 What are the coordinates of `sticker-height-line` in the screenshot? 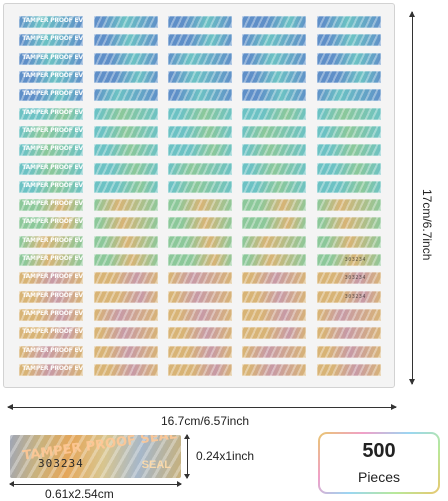 It's located at (187, 456).